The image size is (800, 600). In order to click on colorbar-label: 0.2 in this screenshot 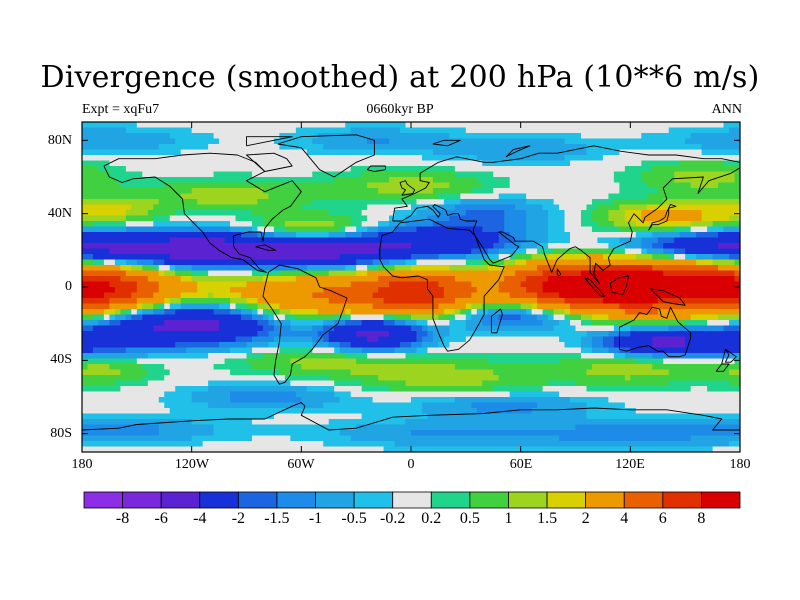, I will do `click(431, 518)`.